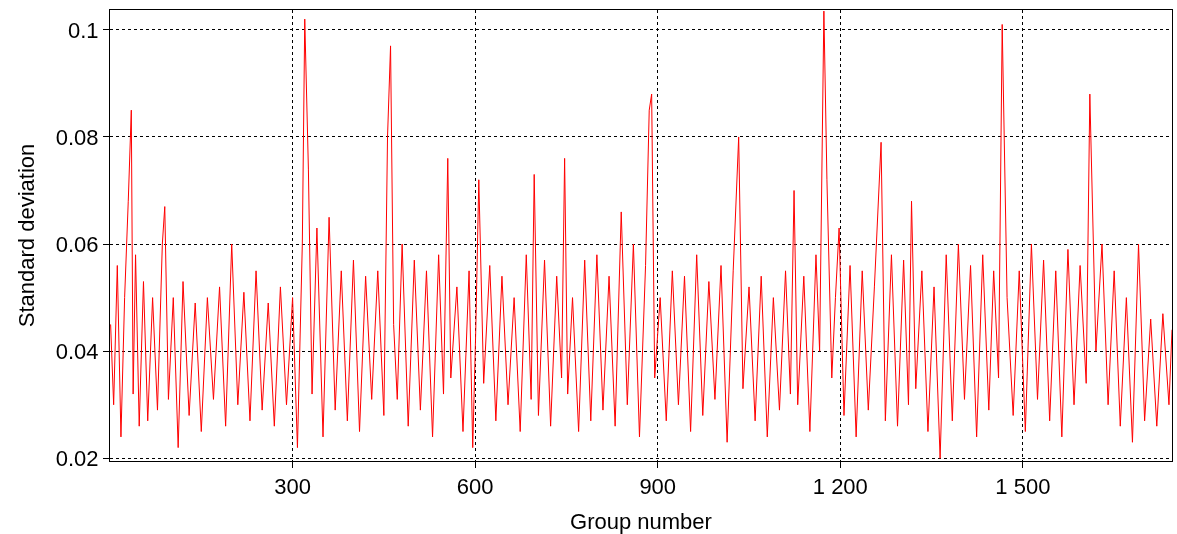  Describe the element at coordinates (658, 487) in the screenshot. I see `x-tick-label: 900` at that location.